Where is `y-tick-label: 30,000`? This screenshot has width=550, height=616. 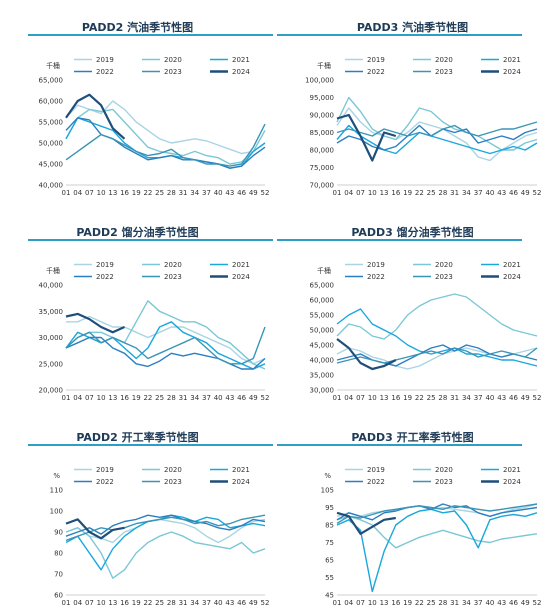 y-tick-label: 30,000 is located at coordinates (322, 391).